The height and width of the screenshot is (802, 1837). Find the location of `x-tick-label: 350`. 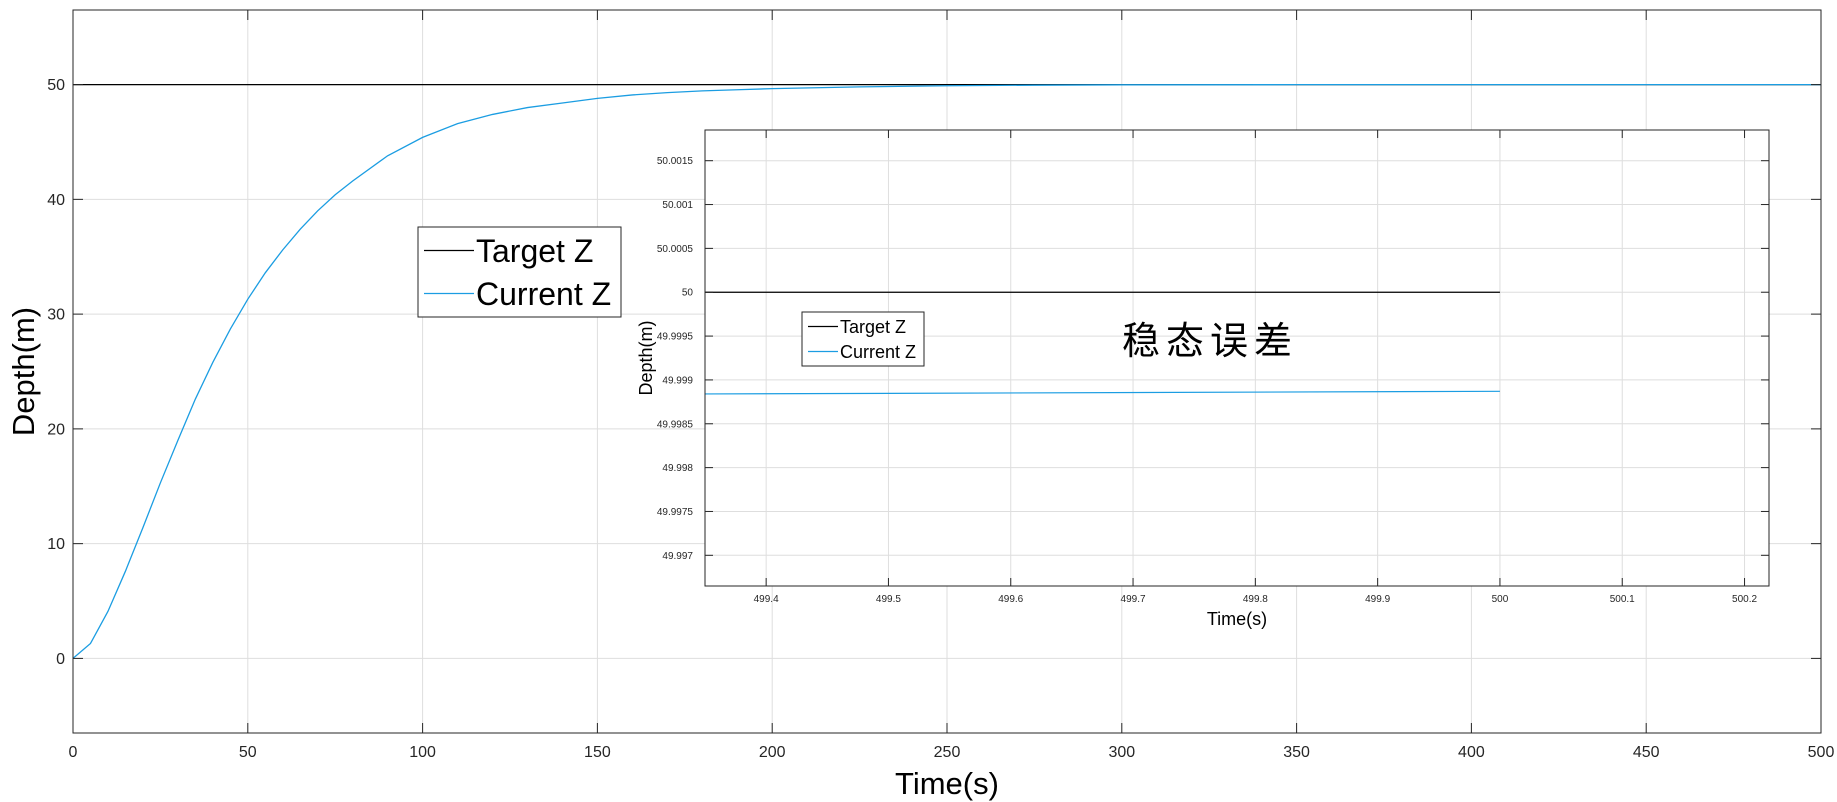

x-tick-label: 350 is located at coordinates (1296, 752).